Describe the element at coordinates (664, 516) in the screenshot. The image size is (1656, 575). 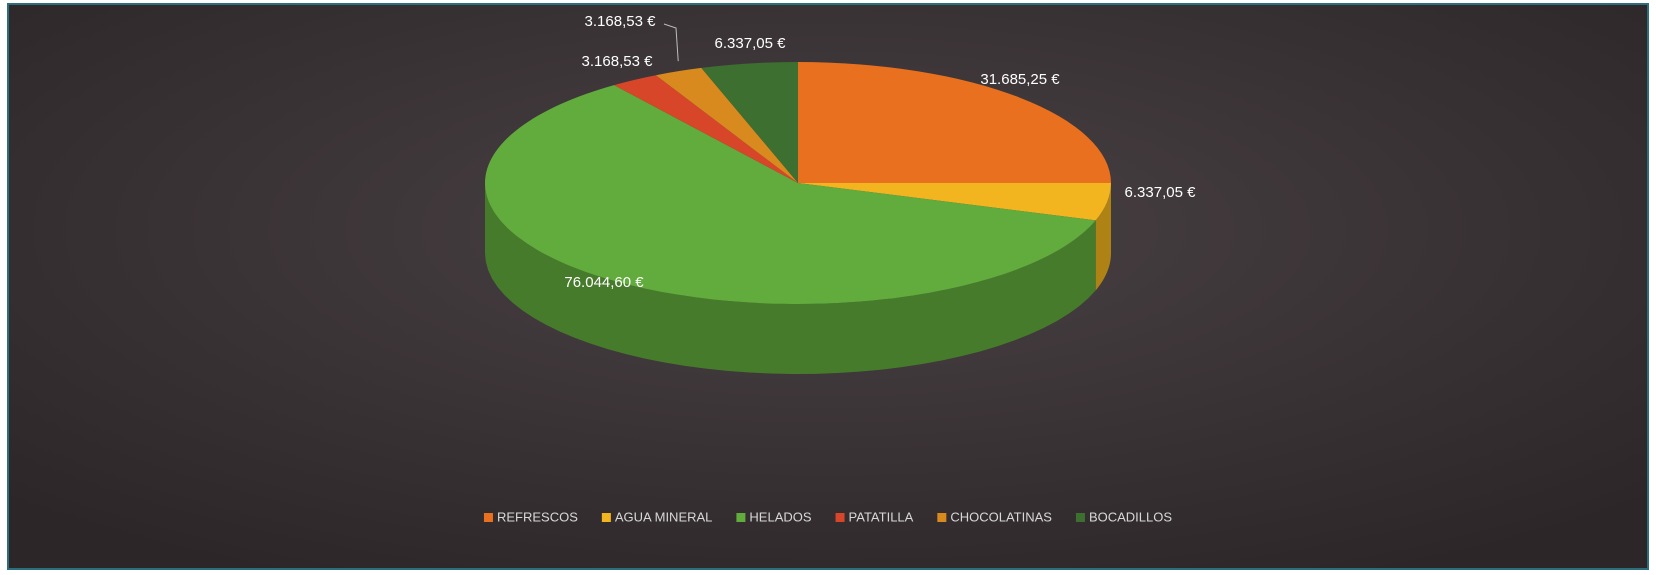
I see `legend-label: AGUA MINERAL` at that location.